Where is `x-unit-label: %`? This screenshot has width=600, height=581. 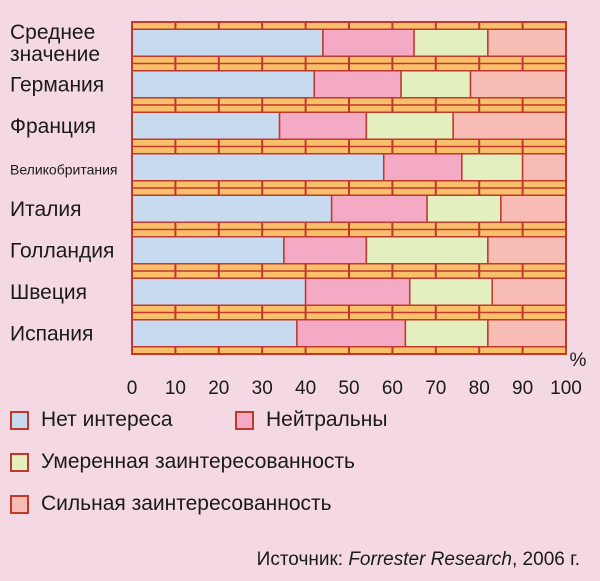 x-unit-label: % is located at coordinates (578, 360).